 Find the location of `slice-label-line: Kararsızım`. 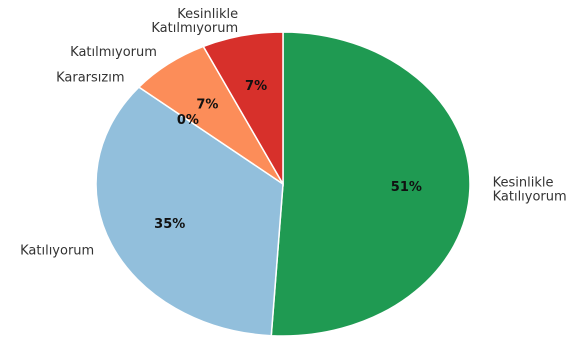

slice-label-line: Kararsızım is located at coordinates (90, 77).